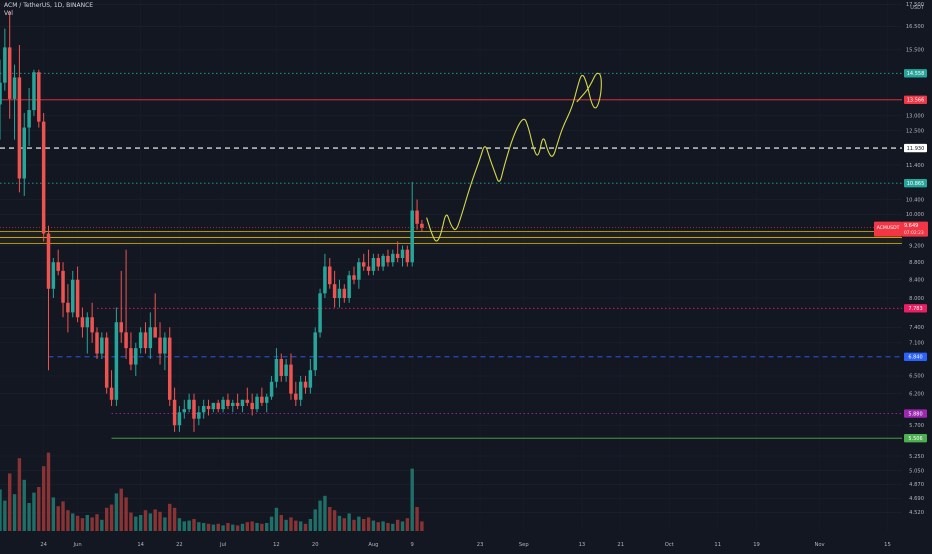 The width and height of the screenshot is (932, 554). Describe the element at coordinates (888, 229) in the screenshot. I see `current-symbol-tag` at that location.